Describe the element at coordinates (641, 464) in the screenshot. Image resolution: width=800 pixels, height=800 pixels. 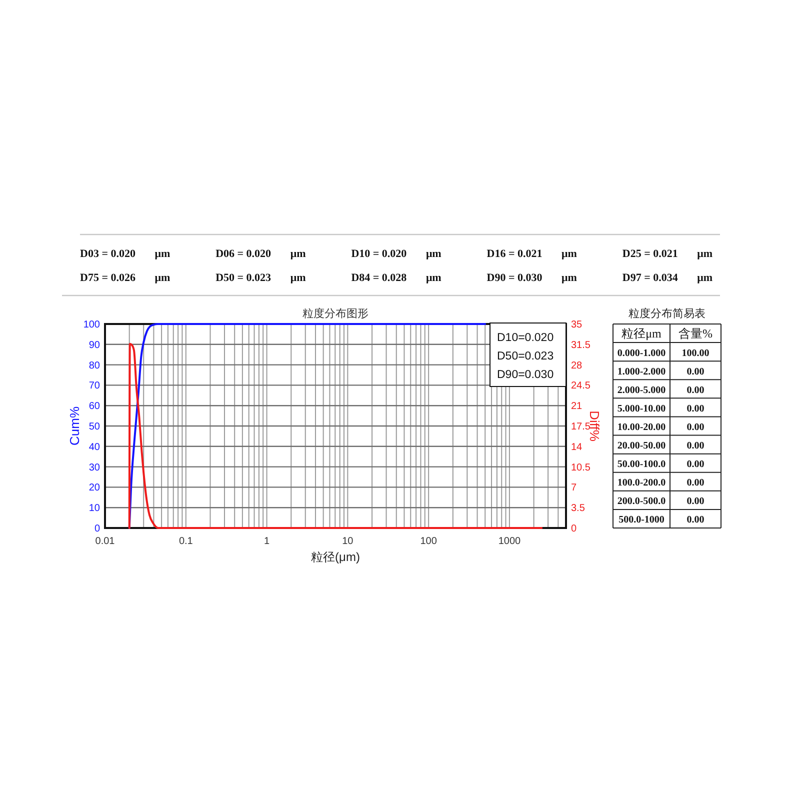
I see `text: 50.00-100.0` at that location.